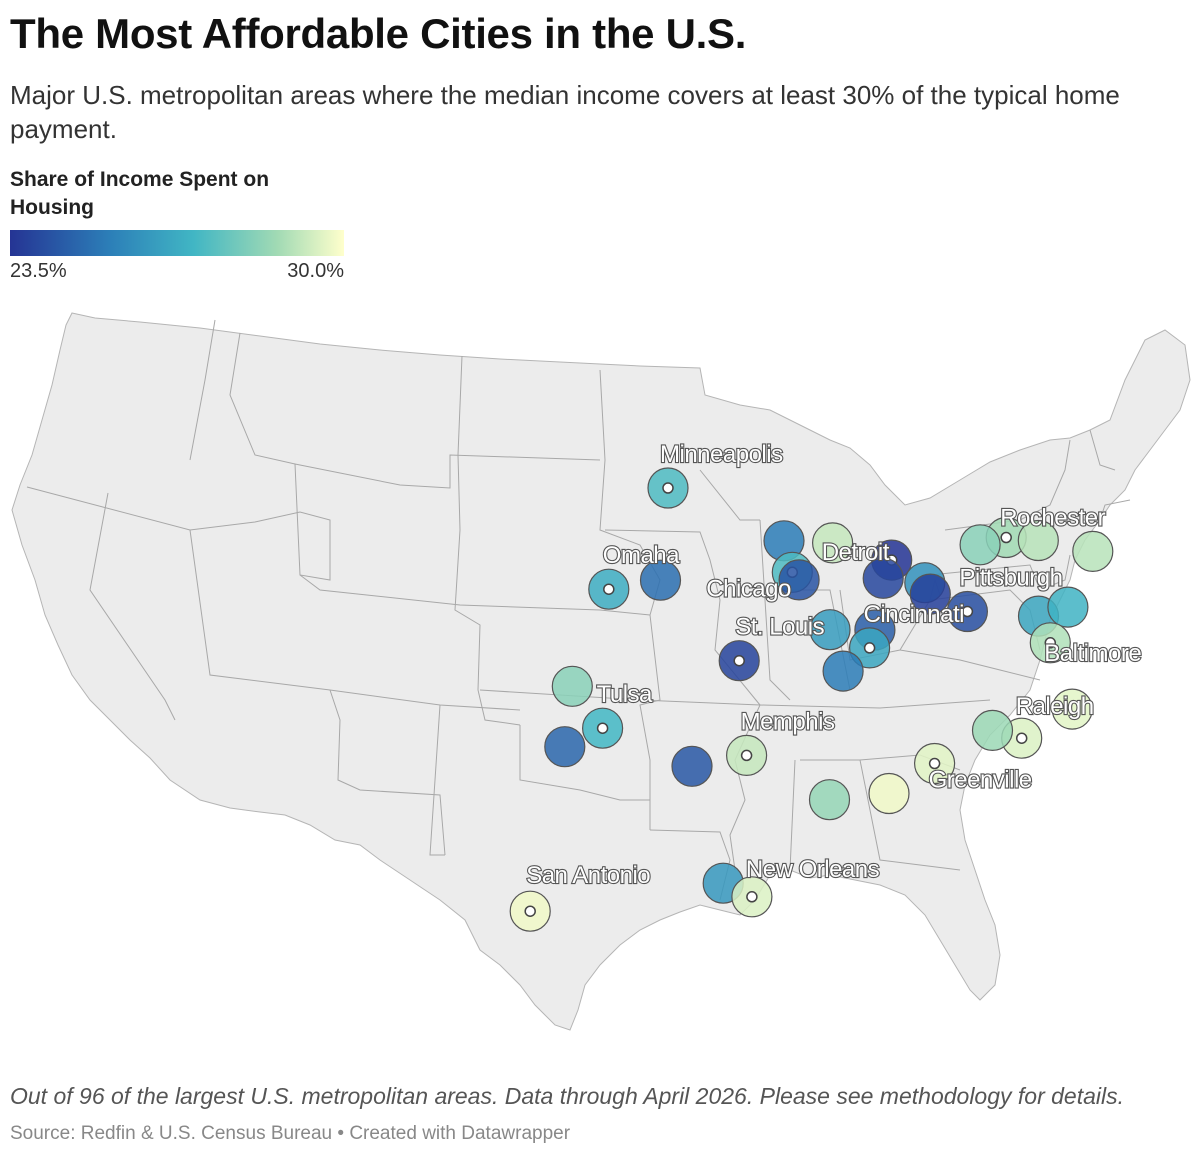  Describe the element at coordinates (1072, 709) in the screenshot. I see `city-marker-virginia-beach` at that location.